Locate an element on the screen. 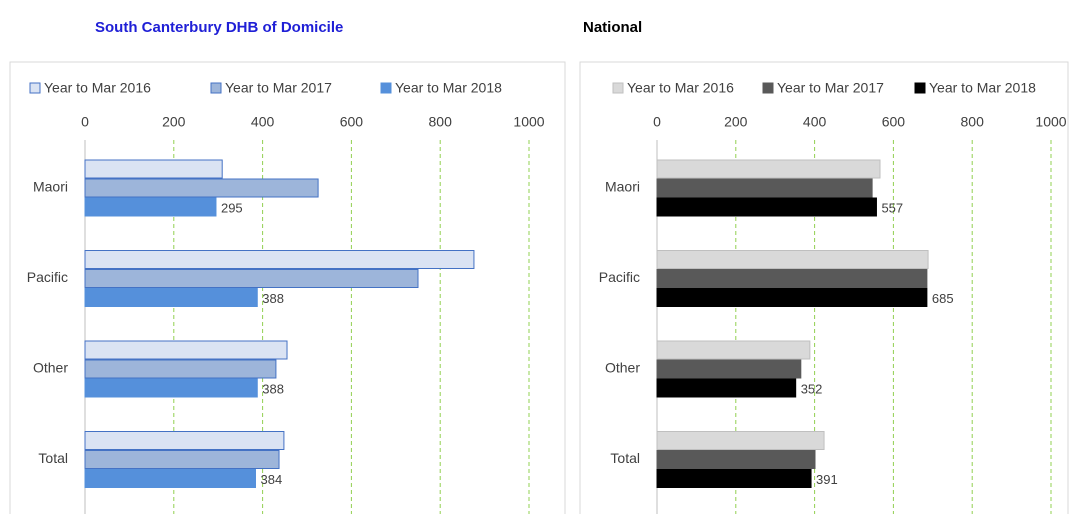  chart-title: National is located at coordinates (612, 27).